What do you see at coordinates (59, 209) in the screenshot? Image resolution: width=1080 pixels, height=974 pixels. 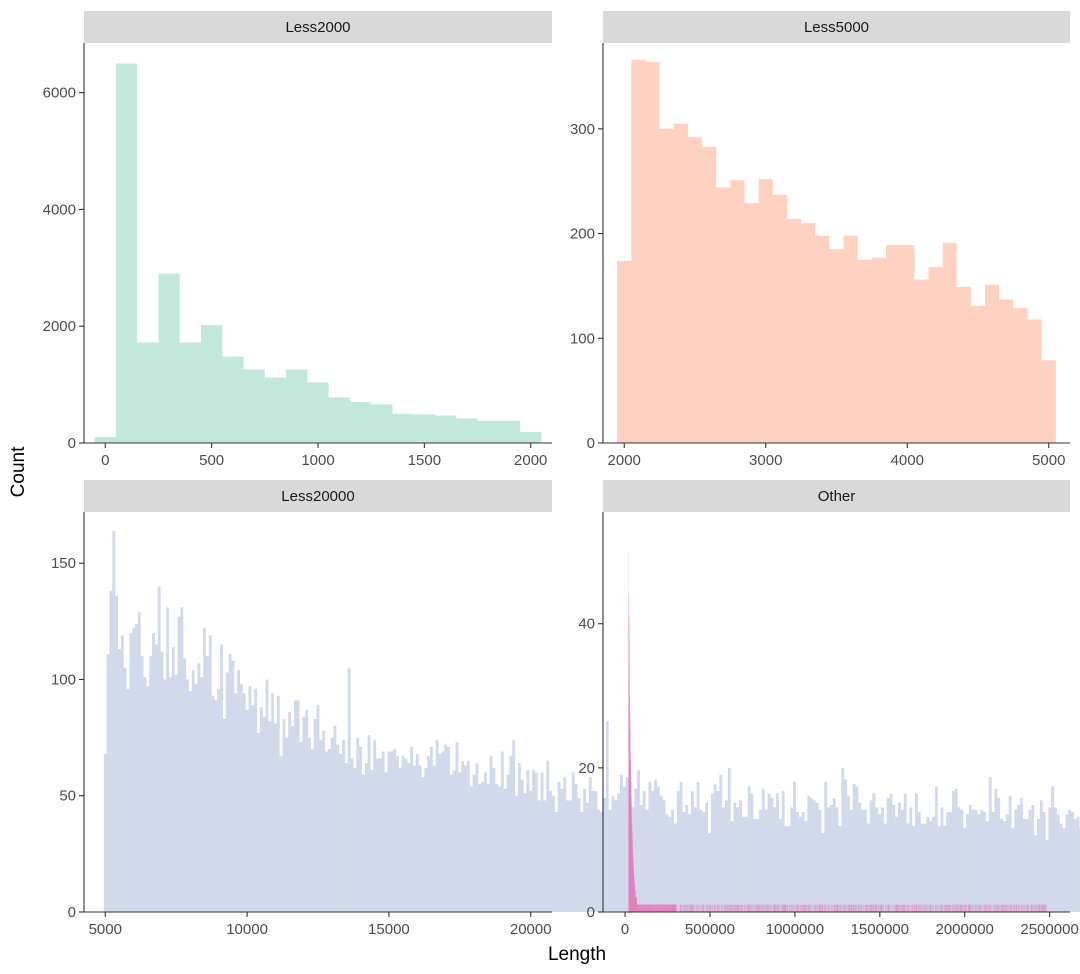 I see `y-tick-label: 4000` at bounding box center [59, 209].